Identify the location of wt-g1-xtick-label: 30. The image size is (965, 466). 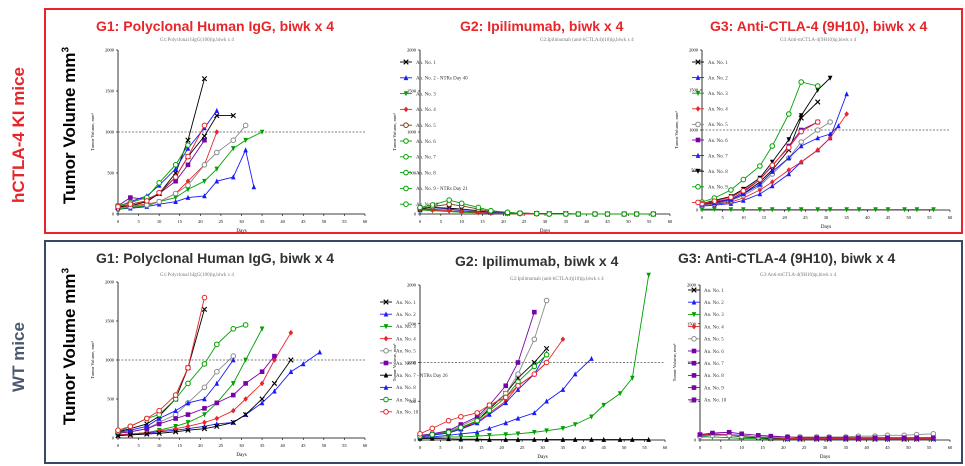
(241, 445).